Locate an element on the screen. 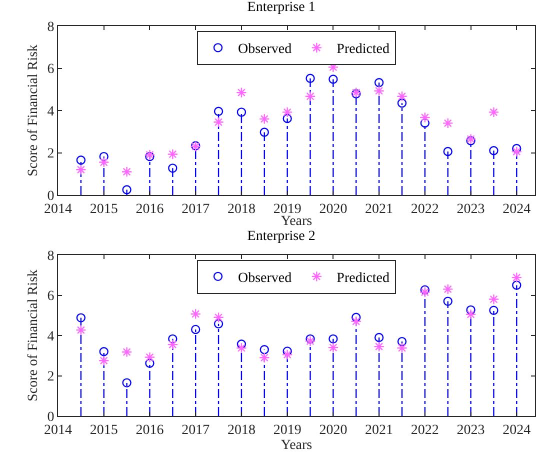 The height and width of the screenshot is (458, 541). chart-title: Enterprise 1 is located at coordinates (281, 7).